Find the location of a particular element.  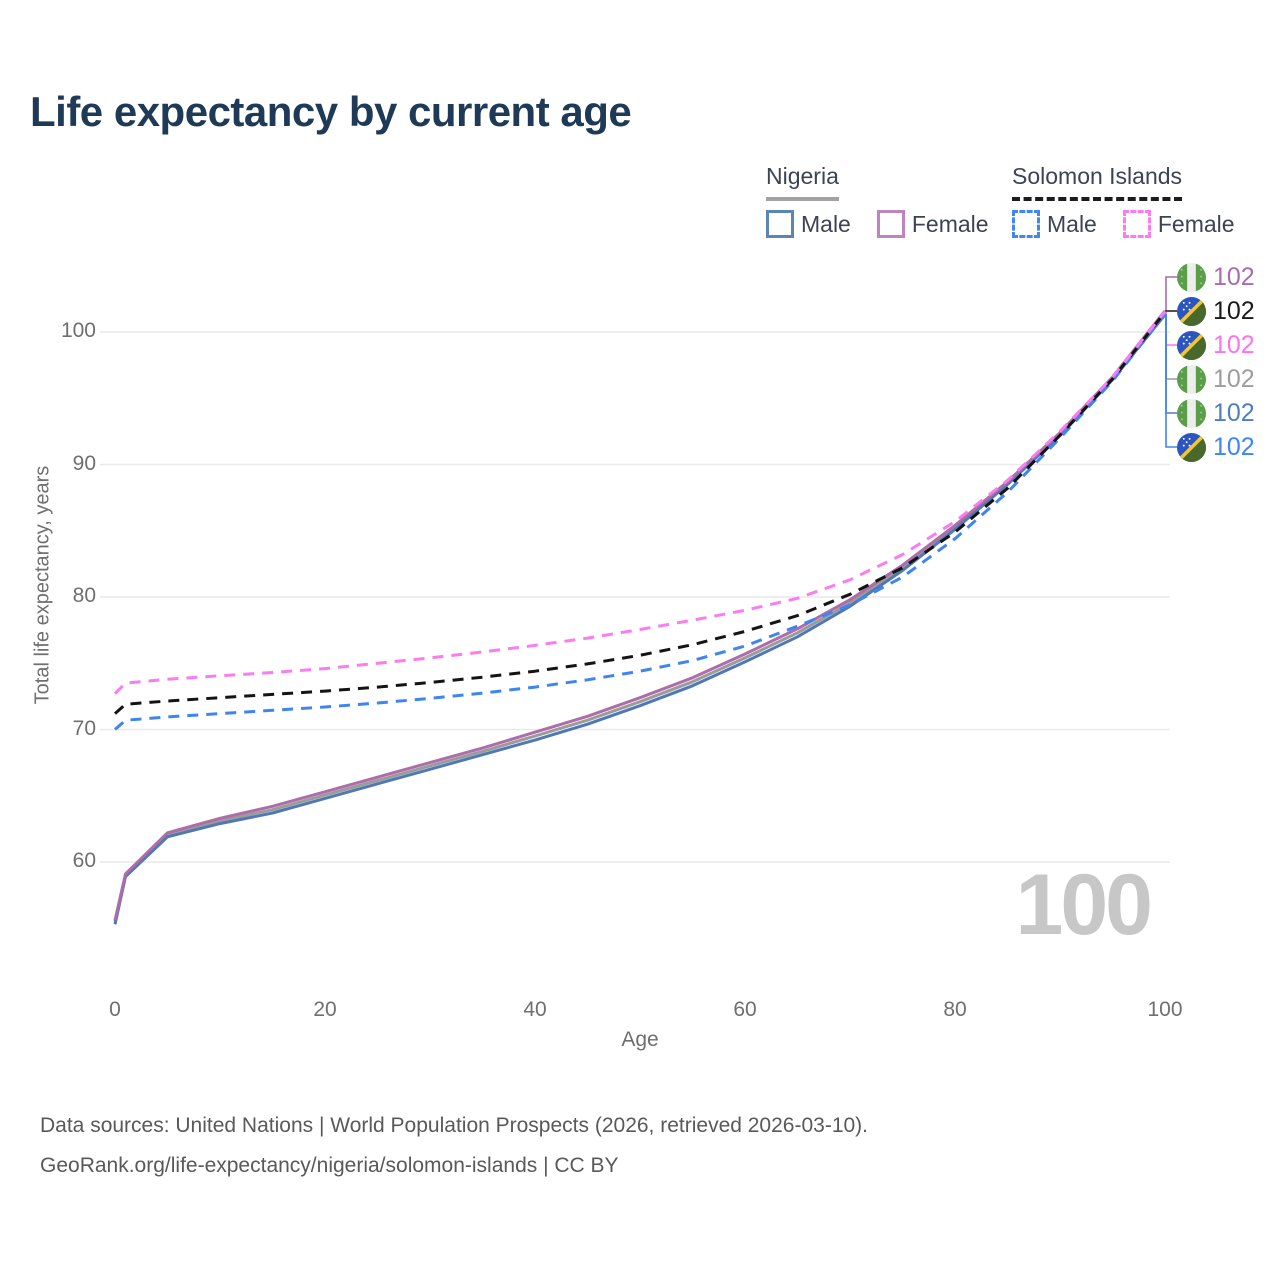

endpoint-value-si_male: 102 is located at coordinates (1234, 446).